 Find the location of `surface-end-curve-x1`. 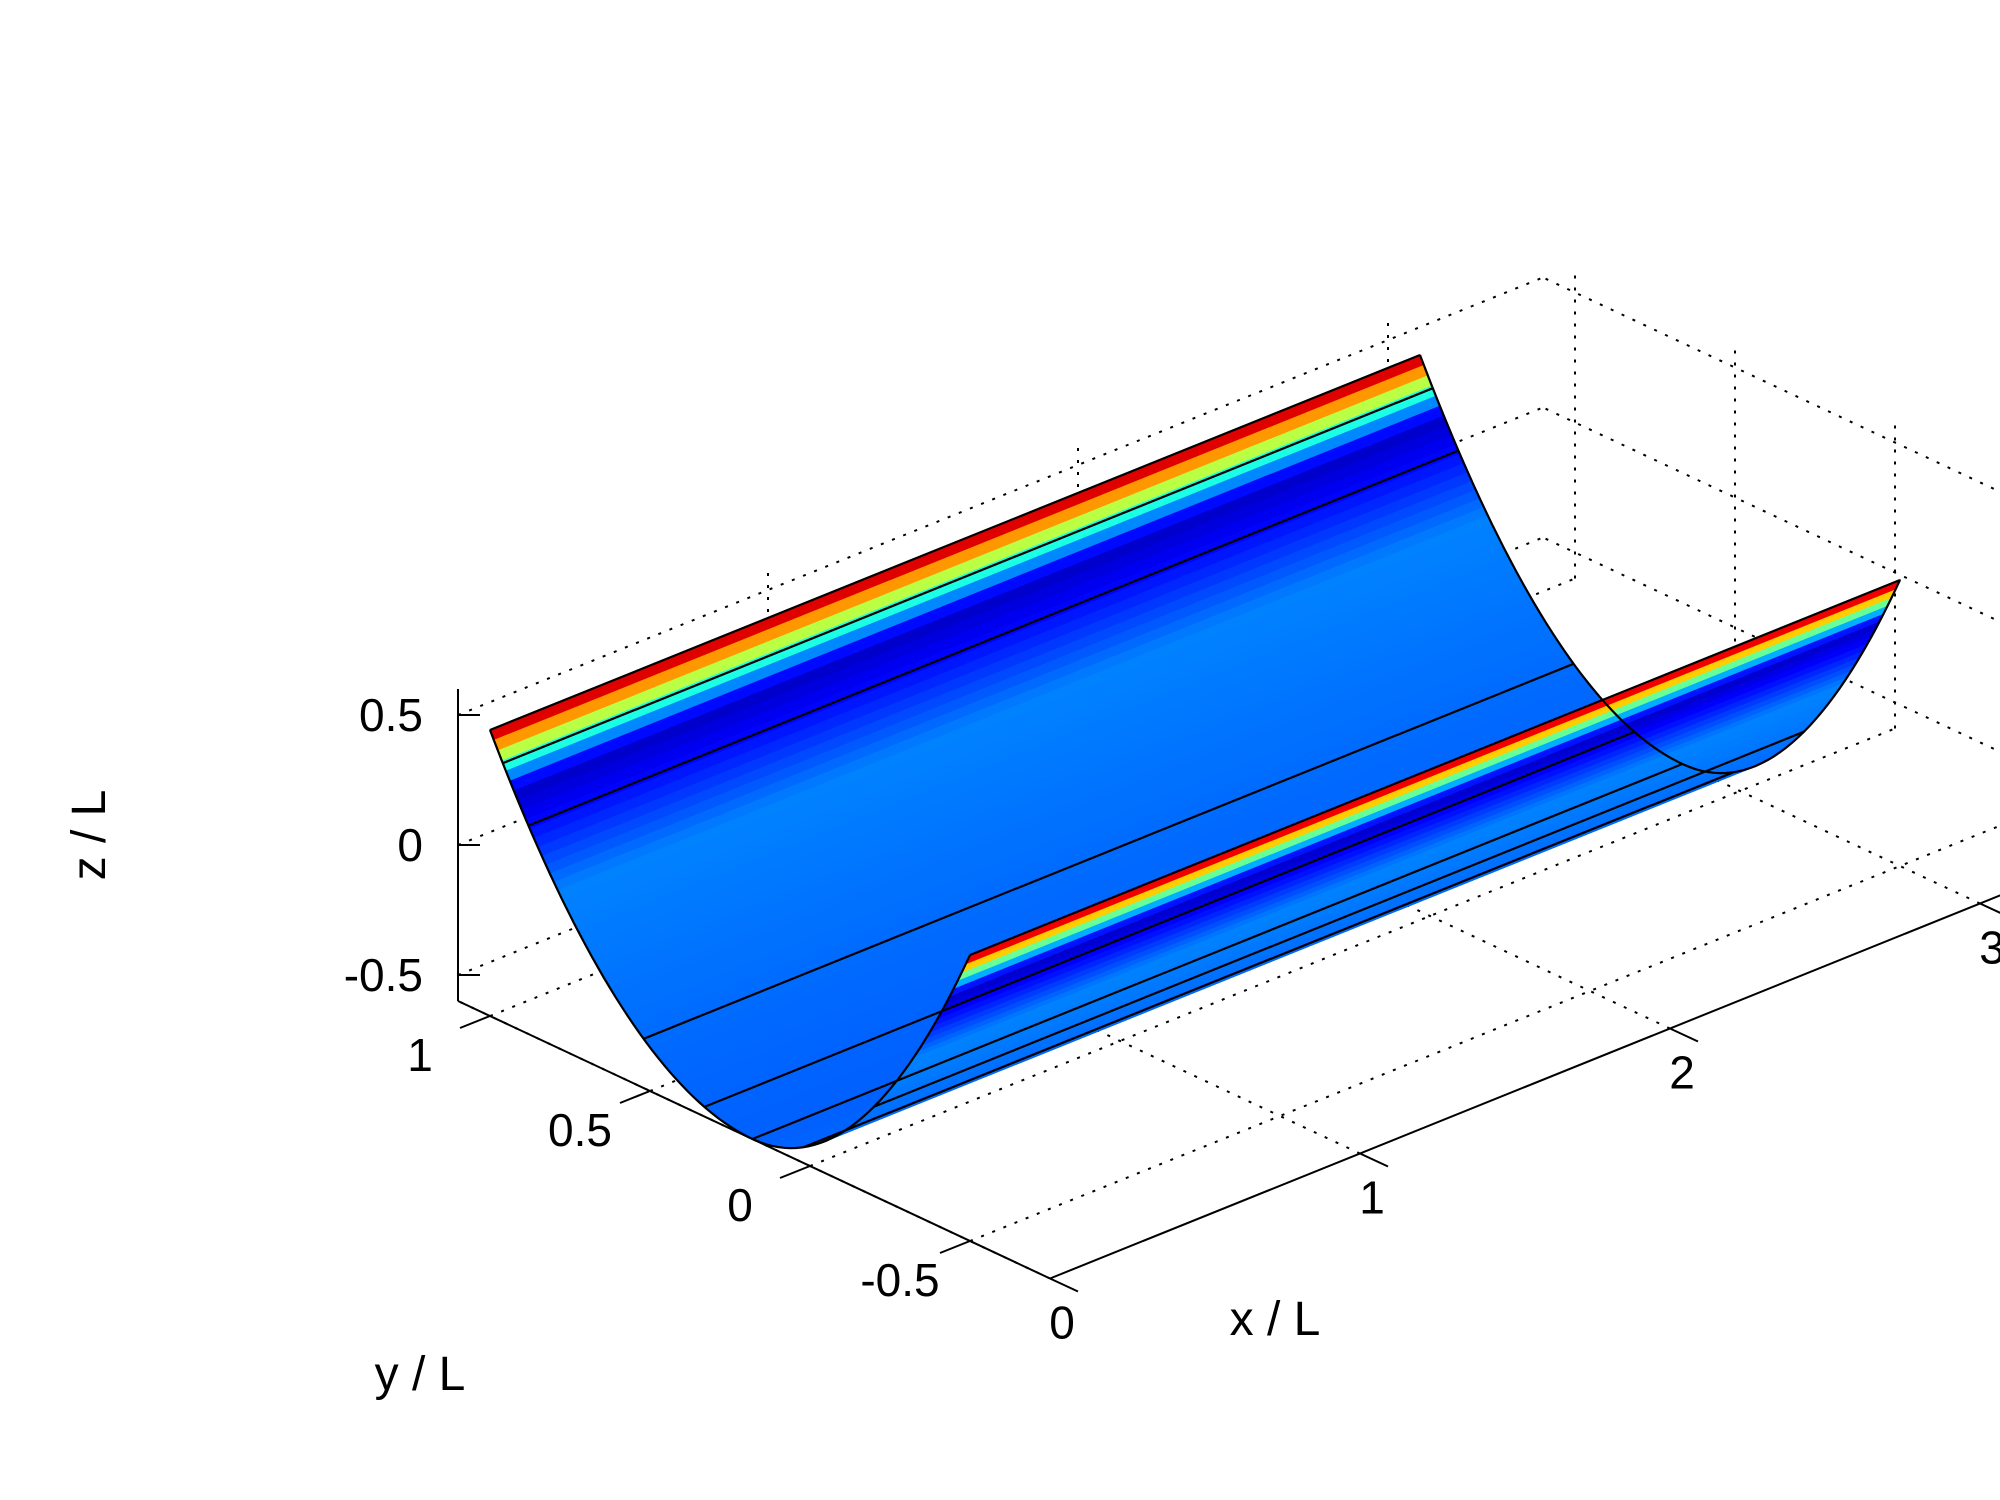

surface-end-curve-x1 is located at coordinates (1659, 564).